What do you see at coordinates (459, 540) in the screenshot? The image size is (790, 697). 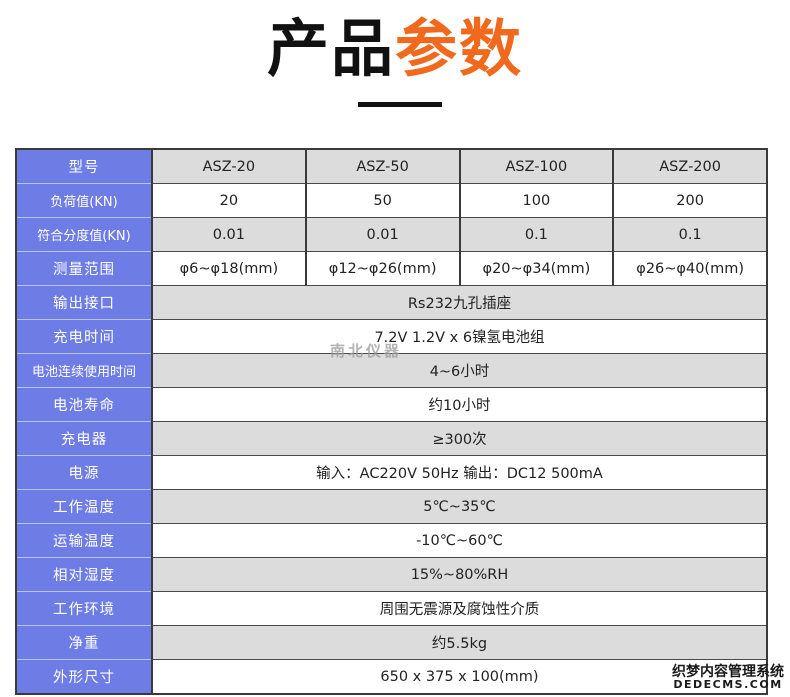 I see `row-value-cell: -10℃~60℃` at bounding box center [459, 540].